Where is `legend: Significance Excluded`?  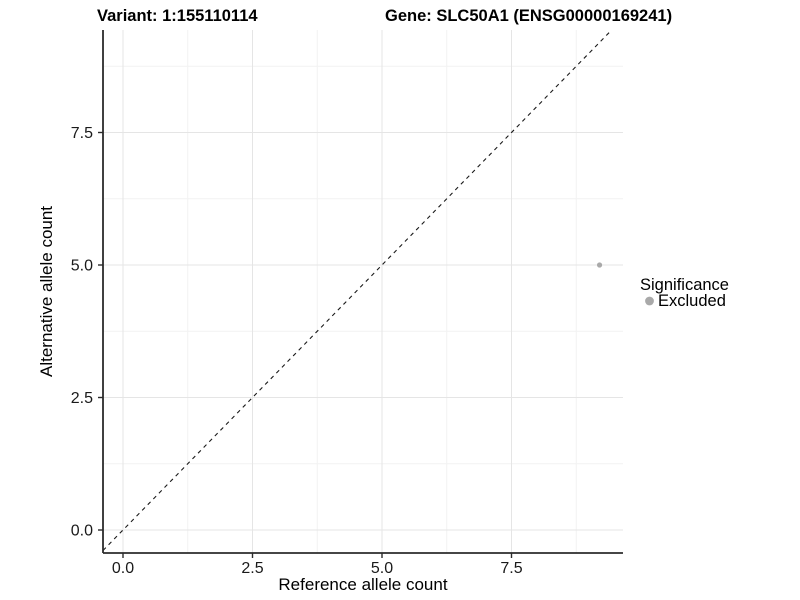 legend: Significance Excluded is located at coordinates (684, 293).